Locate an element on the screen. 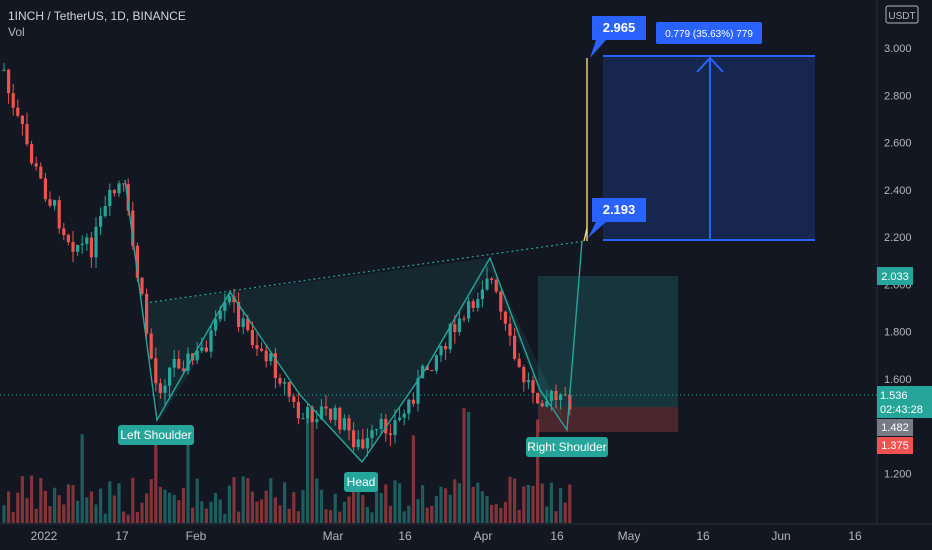 The height and width of the screenshot is (550, 932). time-tick: 17 is located at coordinates (122, 536).